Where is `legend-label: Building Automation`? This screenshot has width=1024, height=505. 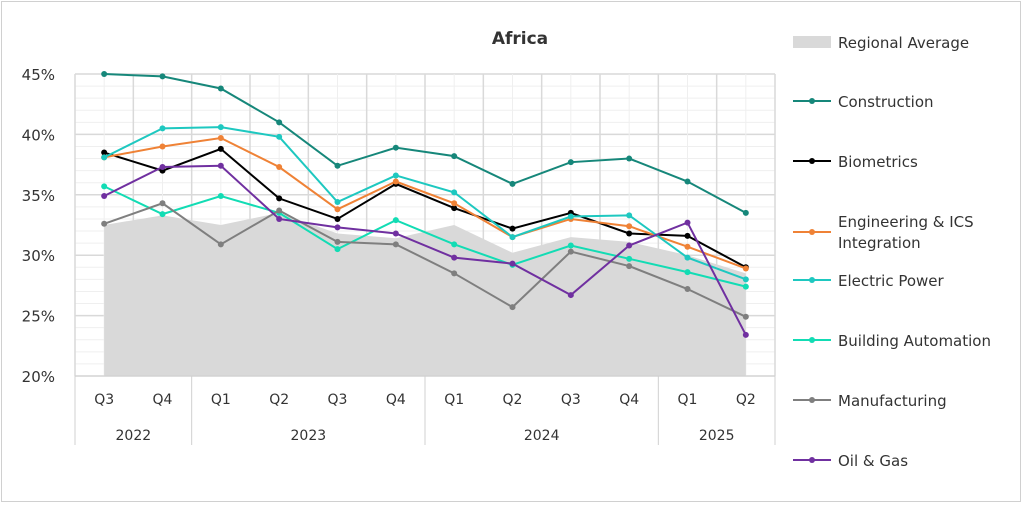
legend-label: Building Automation is located at coordinates (914, 341).